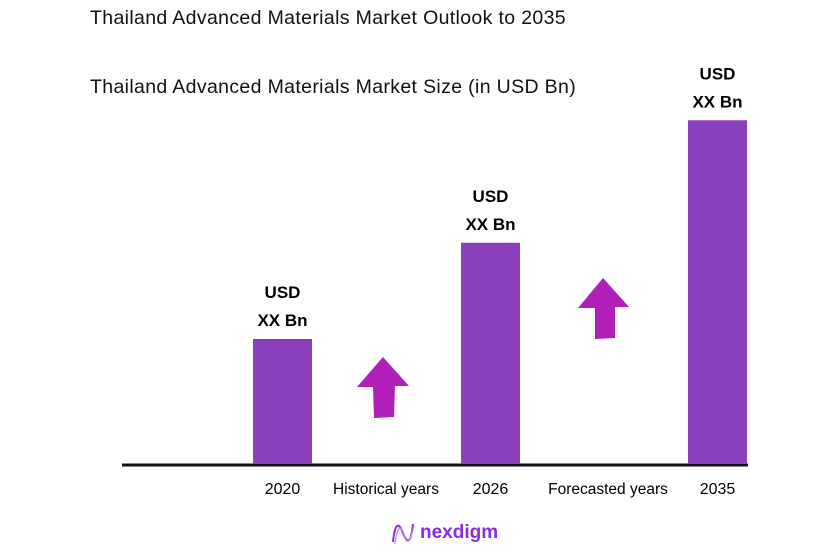 This screenshot has width=830, height=559. I want to click on logo-wave-icon, so click(403, 534).